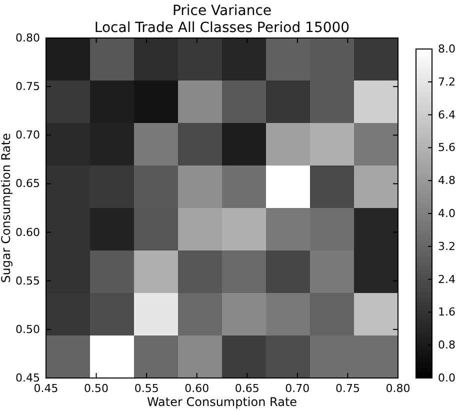 This screenshot has height=411, width=465. Describe the element at coordinates (28, 183) in the screenshot. I see `y-tick-label: 0.65` at that location.